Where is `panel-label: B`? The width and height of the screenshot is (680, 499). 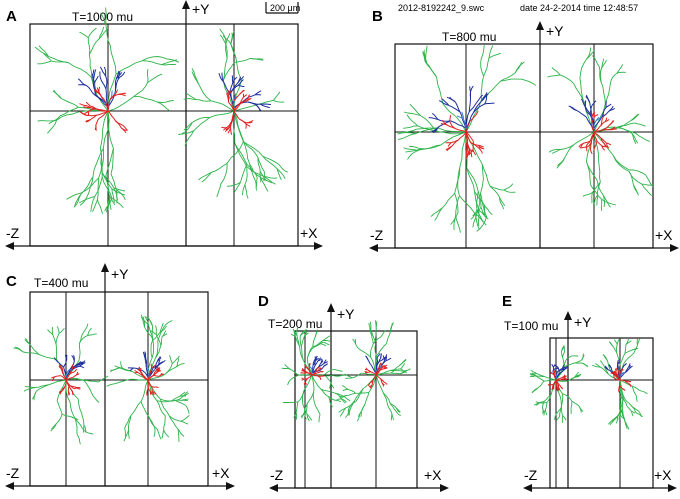
panel-label: B is located at coordinates (377, 16).